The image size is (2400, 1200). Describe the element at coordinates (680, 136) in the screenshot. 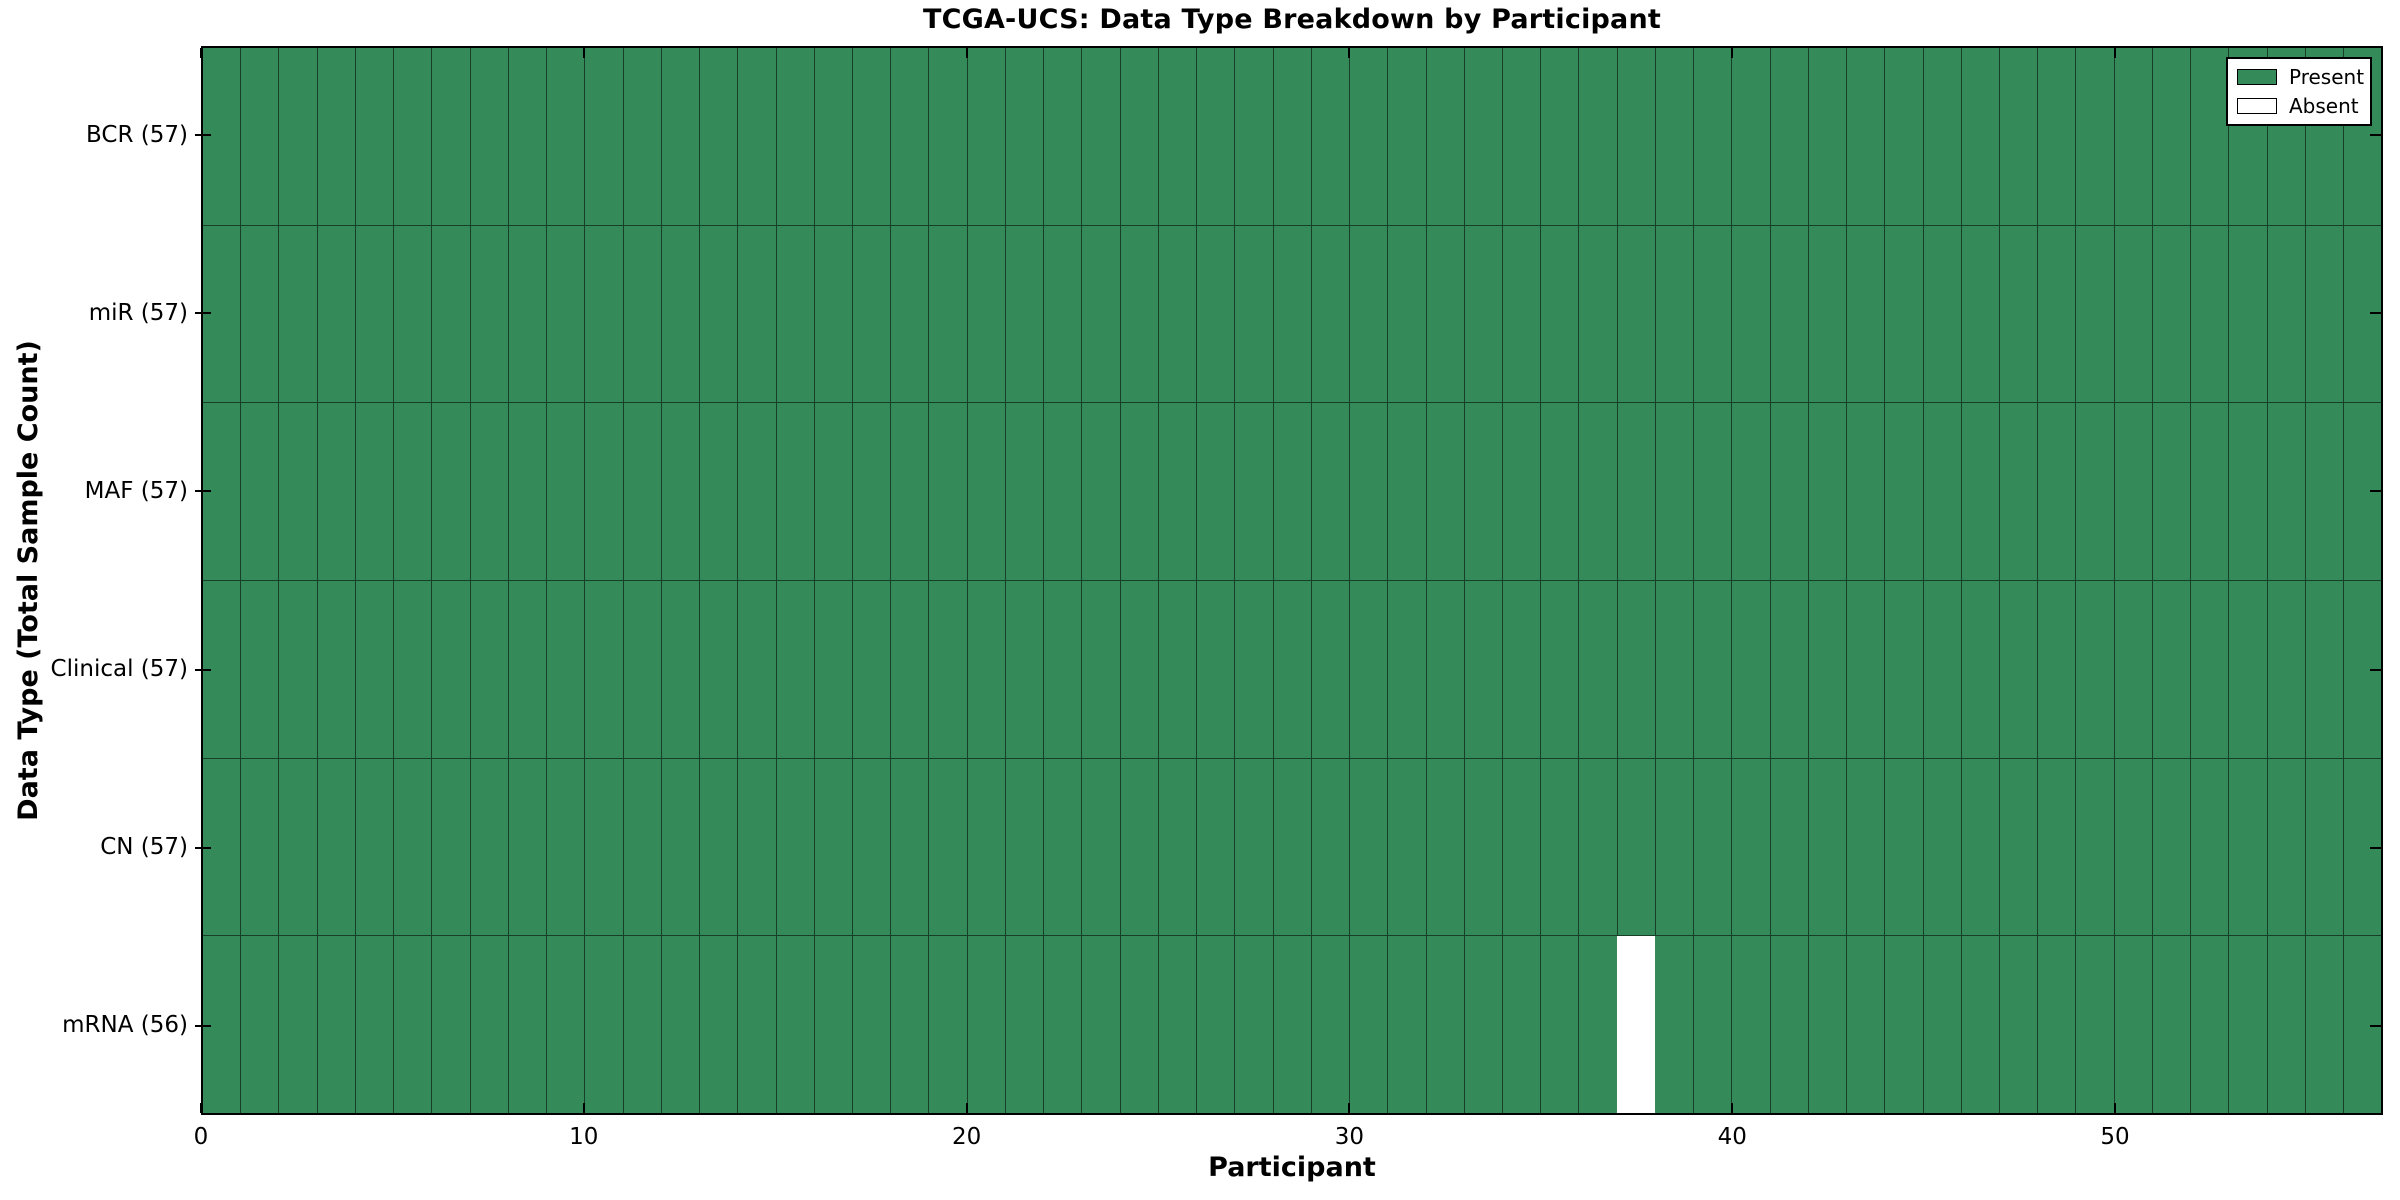

I see `heatmap-cell-BCR-12-present` at that location.